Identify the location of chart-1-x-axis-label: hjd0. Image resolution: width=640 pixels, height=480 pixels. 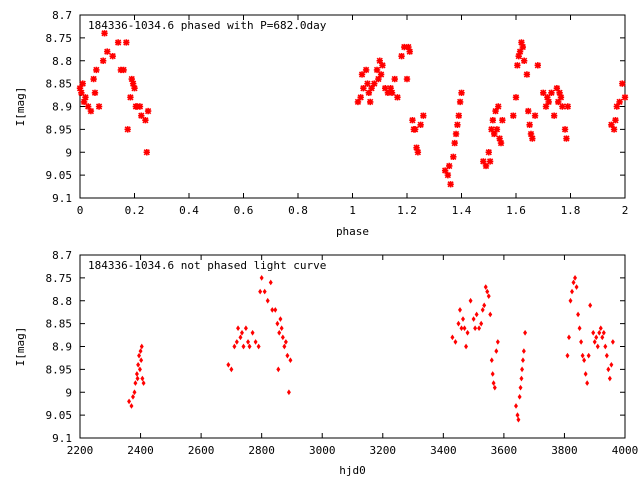
(352, 470).